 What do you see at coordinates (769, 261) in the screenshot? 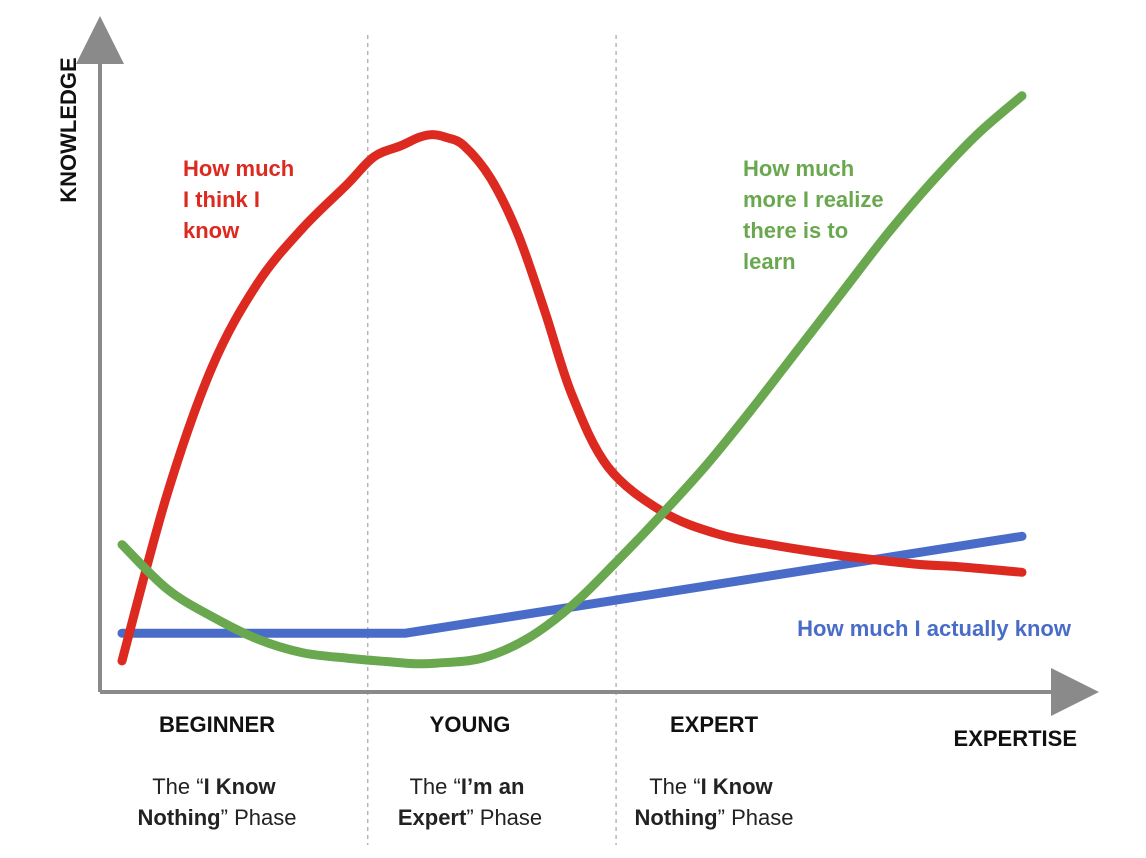
I see `series-label-line: learn` at bounding box center [769, 261].